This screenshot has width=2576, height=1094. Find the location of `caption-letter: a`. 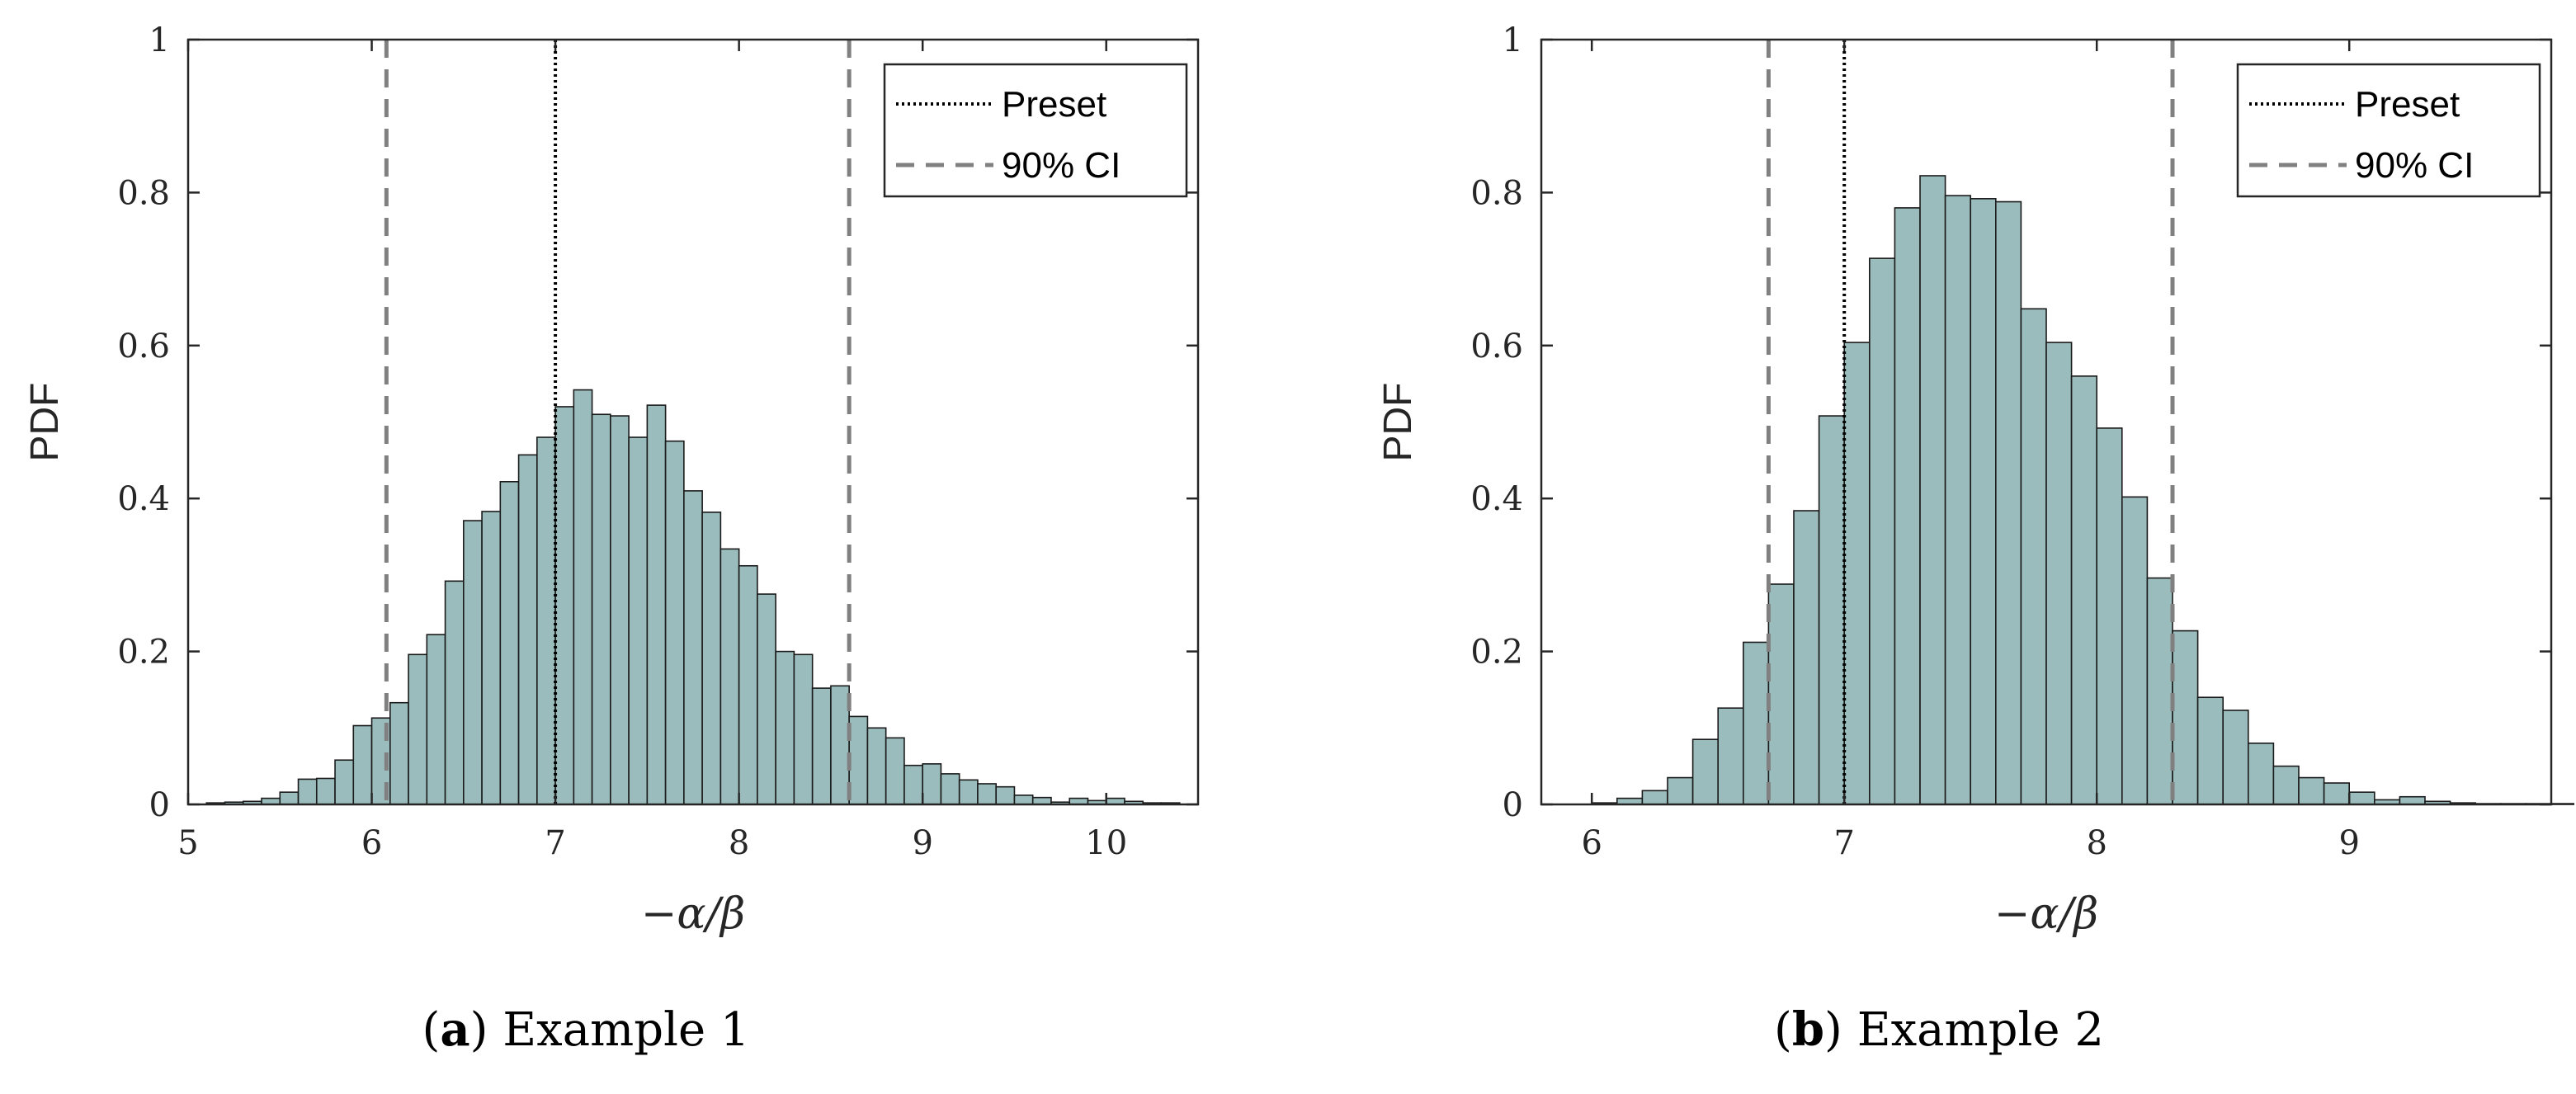

caption-letter: a is located at coordinates (455, 1029).